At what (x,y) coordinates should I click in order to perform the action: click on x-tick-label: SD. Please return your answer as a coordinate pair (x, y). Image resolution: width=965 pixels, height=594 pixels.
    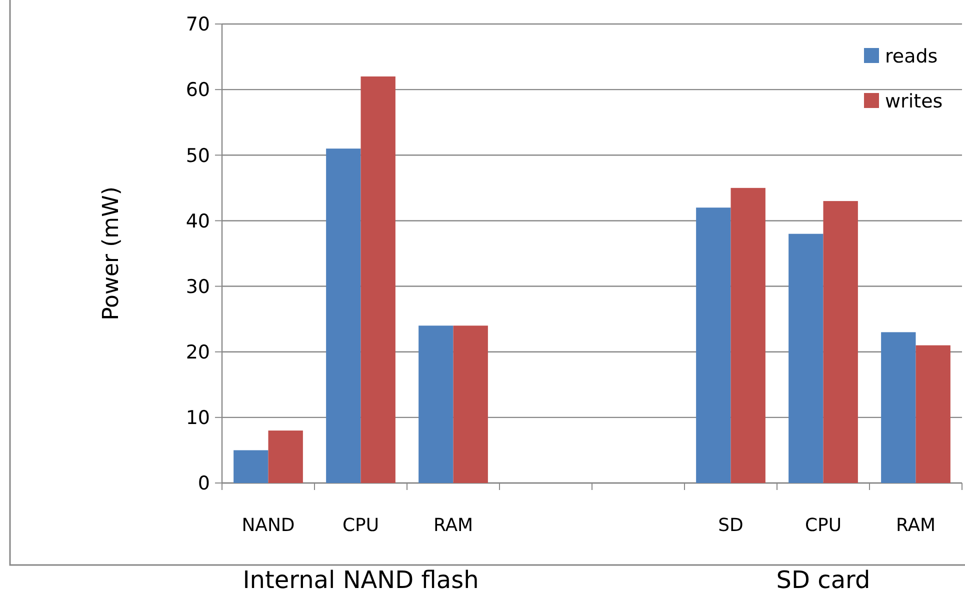
    Looking at the image, I should click on (731, 525).